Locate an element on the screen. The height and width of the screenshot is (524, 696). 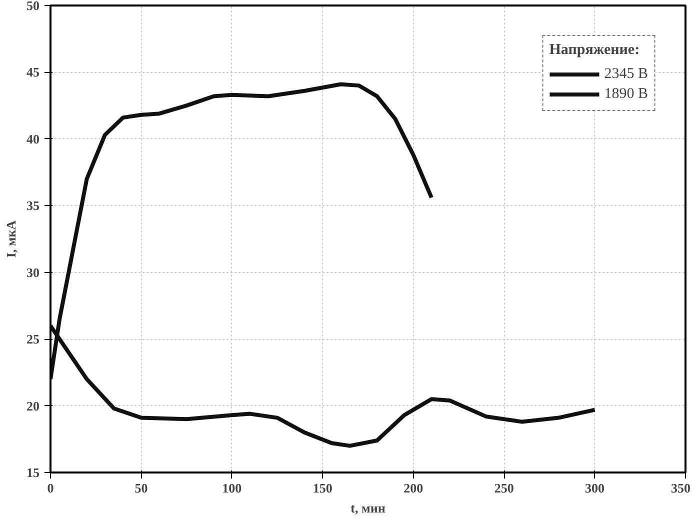
x-tick-label: 50 is located at coordinates (141, 488).